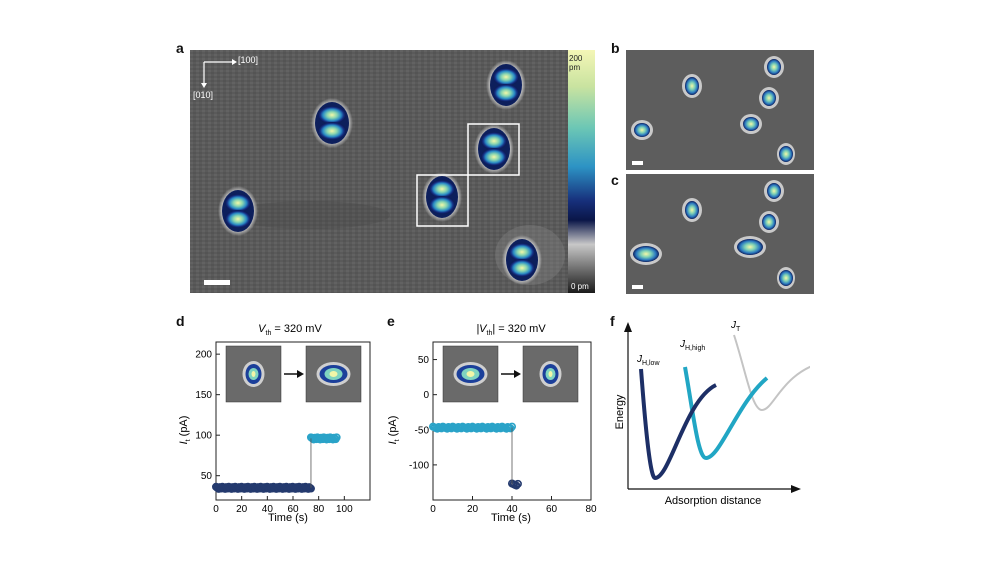 The height and width of the screenshot is (563, 1000). What do you see at coordinates (576, 63) in the screenshot?
I see `colorbar-max-label: 200 pm` at bounding box center [576, 63].